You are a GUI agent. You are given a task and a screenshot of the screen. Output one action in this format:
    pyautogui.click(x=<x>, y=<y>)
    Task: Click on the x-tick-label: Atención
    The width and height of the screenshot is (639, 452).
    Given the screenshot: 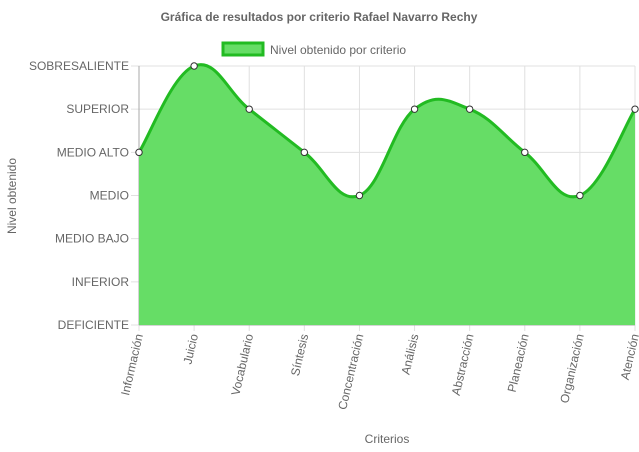 What is the action you would take?
    pyautogui.click(x=628, y=357)
    